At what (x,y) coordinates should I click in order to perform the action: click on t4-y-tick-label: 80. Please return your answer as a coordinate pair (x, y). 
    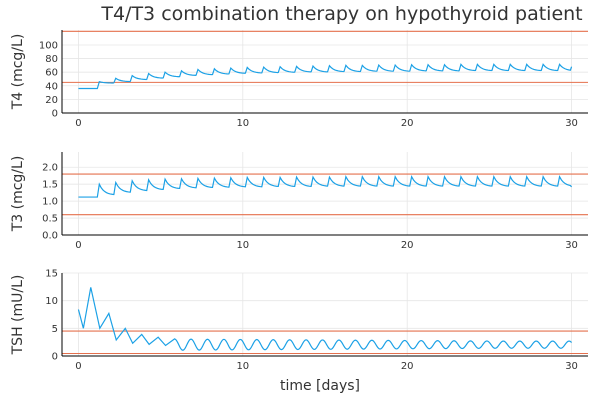
    Looking at the image, I should click on (51, 59).